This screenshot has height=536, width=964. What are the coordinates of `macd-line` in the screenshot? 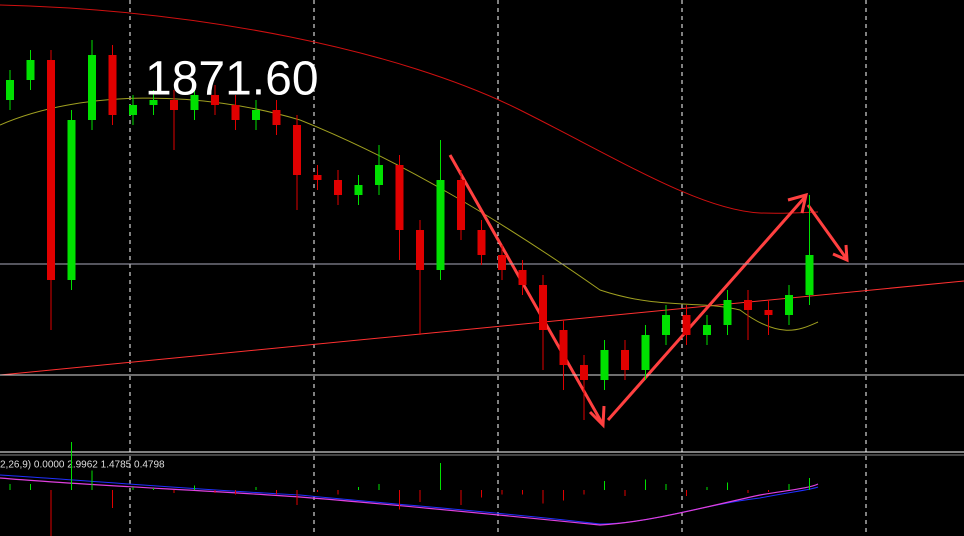 It's located at (409, 501).